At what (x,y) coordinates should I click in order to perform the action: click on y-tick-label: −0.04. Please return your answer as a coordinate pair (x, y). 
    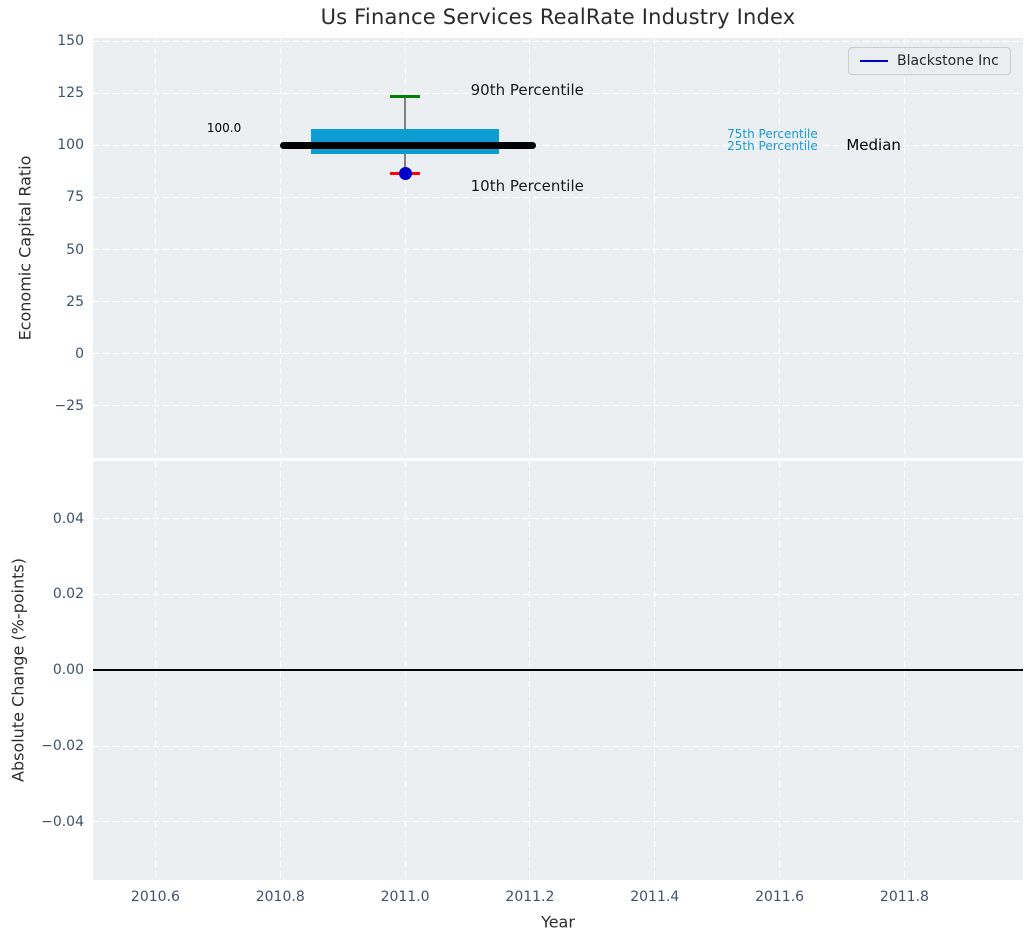
    Looking at the image, I should click on (62, 821).